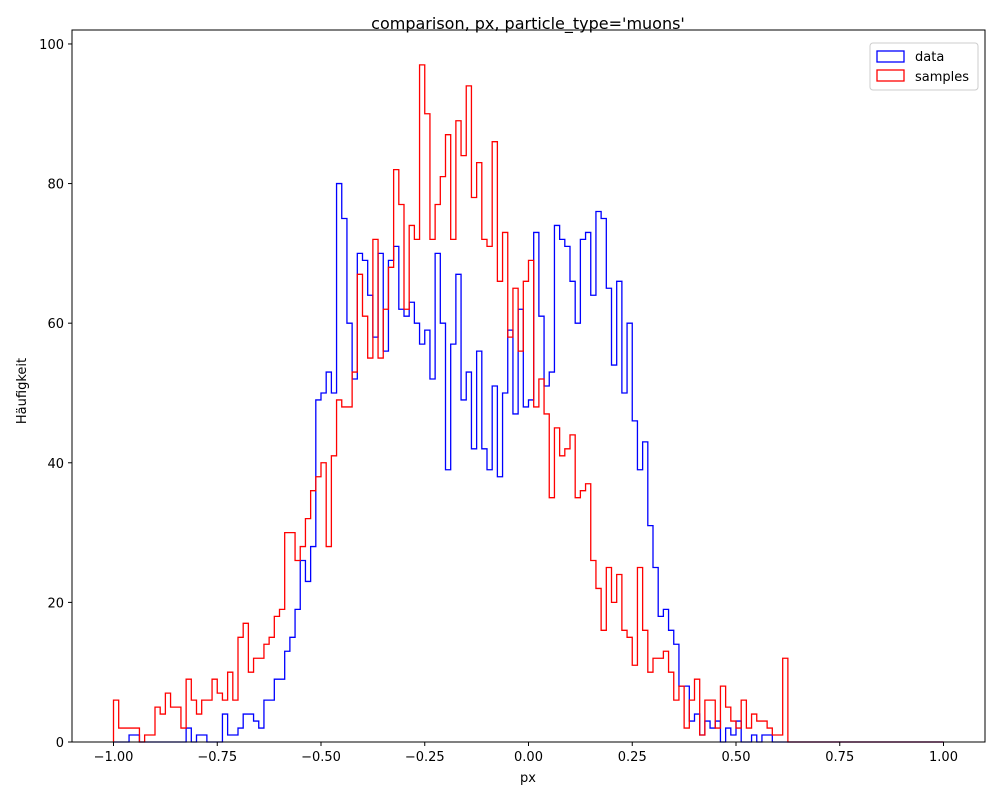  Describe the element at coordinates (217, 757) in the screenshot. I see `x-tick-label: −0.75` at that location.